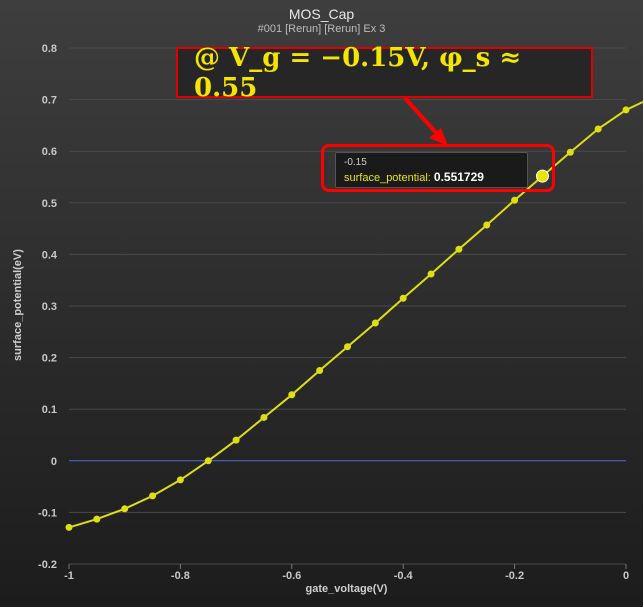 This screenshot has height=607, width=643. What do you see at coordinates (386, 178) in the screenshot?
I see `tooltip-series-name: surface_potential` at bounding box center [386, 178].